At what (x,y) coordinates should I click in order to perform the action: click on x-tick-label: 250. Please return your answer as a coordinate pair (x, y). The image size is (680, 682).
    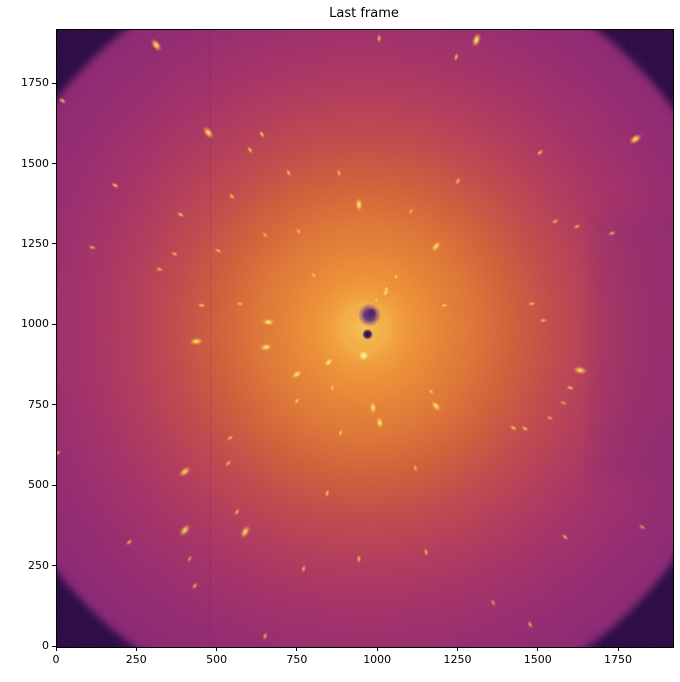
    Looking at the image, I should click on (136, 659).